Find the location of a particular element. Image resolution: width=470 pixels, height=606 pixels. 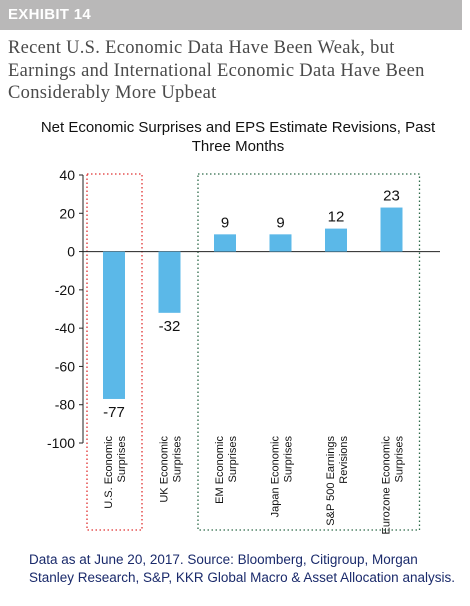

category-label-line: Revisions is located at coordinates (344, 460).